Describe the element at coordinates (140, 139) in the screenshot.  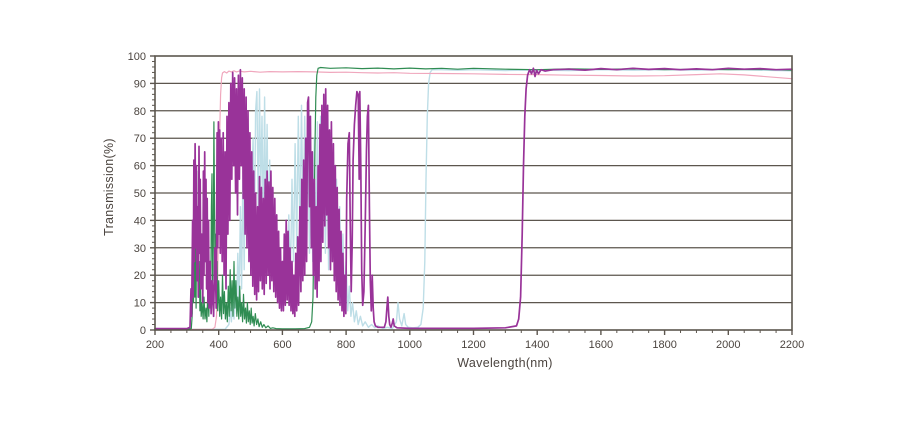
I see `y-tick-label: 70` at that location.